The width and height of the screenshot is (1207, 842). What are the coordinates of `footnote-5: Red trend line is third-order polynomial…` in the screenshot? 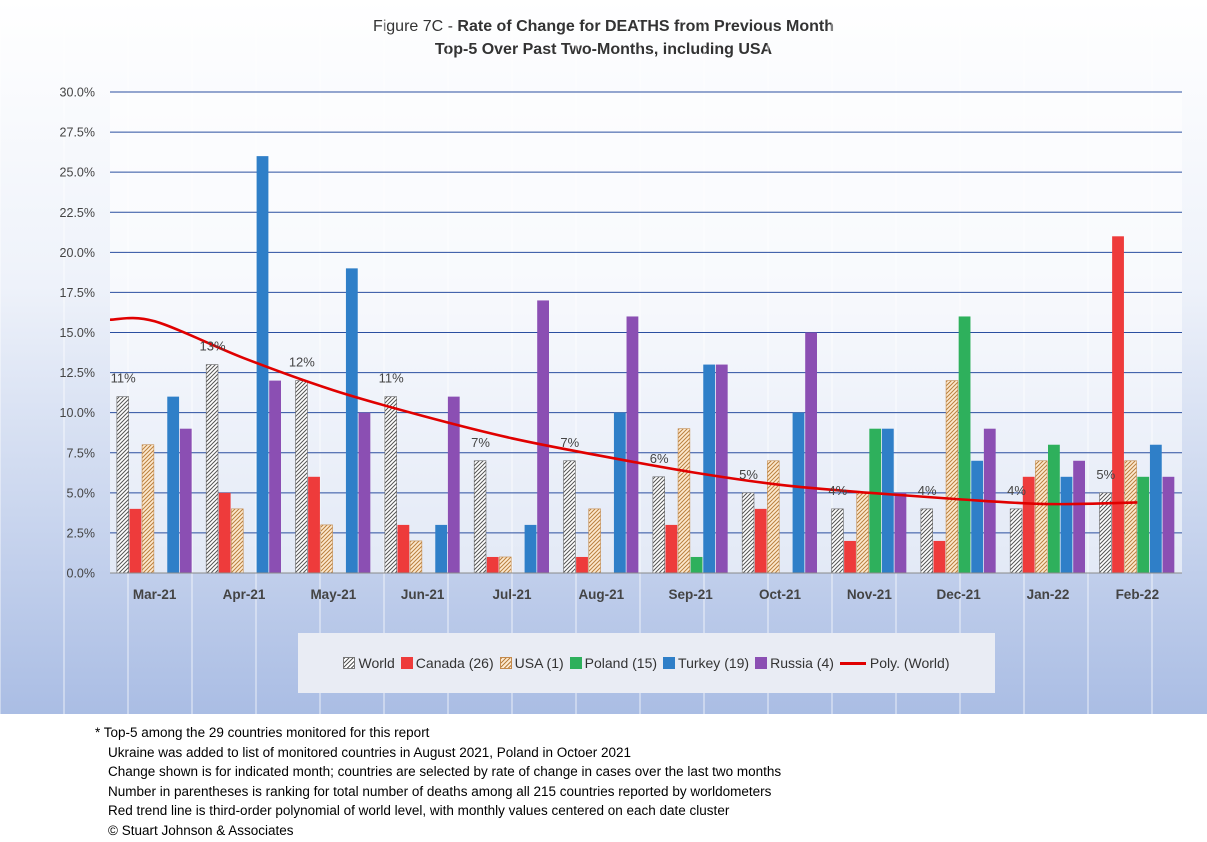 It's located at (419, 811).